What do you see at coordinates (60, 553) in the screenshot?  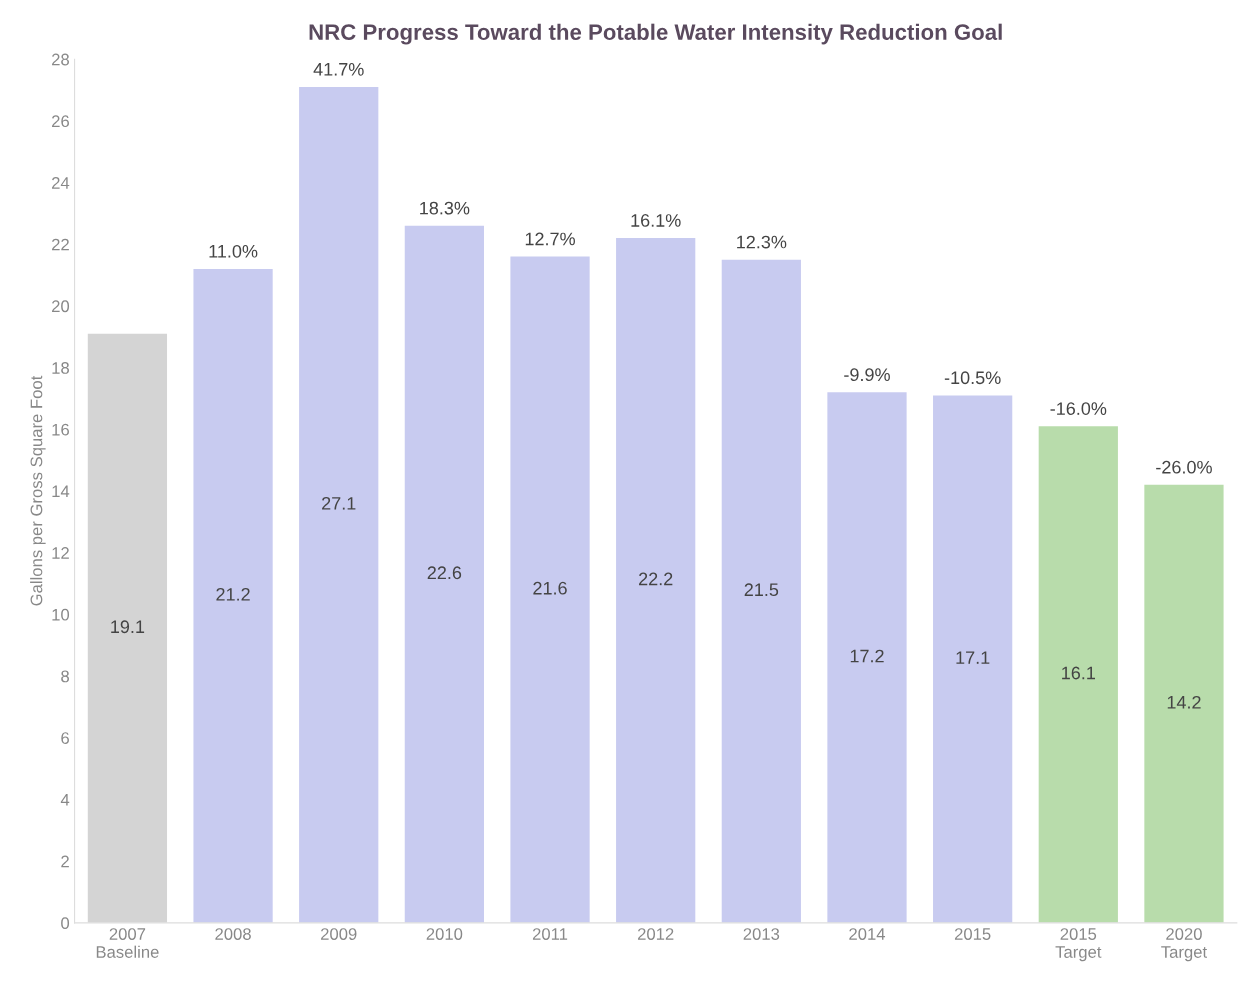 I see `y-tick-label: 12` at bounding box center [60, 553].